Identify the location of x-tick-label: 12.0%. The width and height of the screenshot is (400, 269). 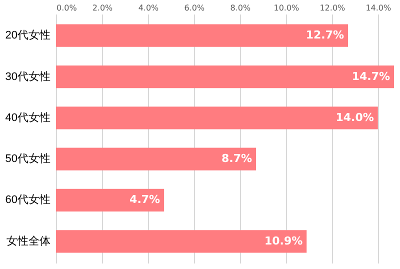
(333, 8).